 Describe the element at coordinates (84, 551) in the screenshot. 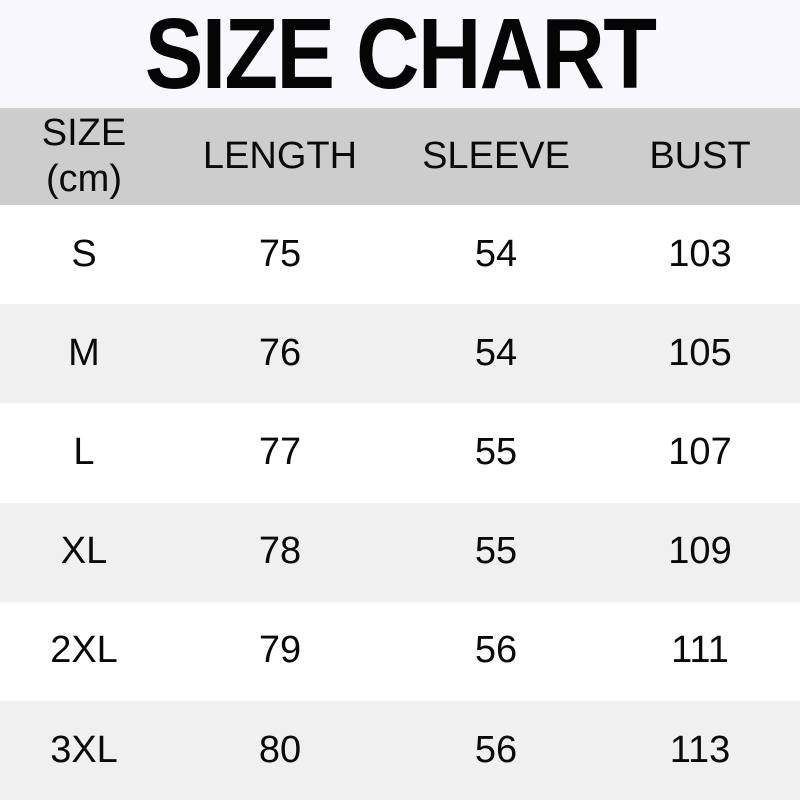

I see `cell-size: XL` at that location.